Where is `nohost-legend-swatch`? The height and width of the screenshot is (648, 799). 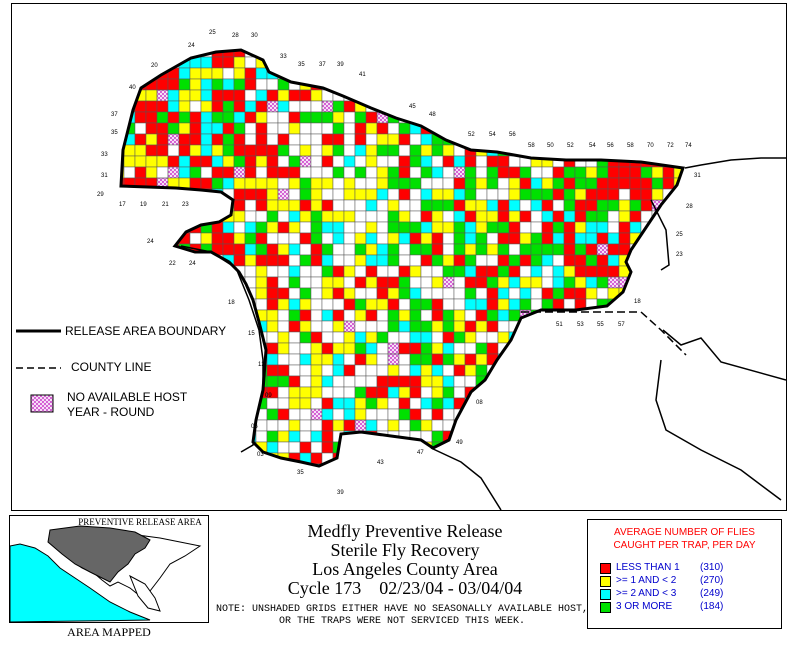 nohost-legend-swatch is located at coordinates (42, 403).